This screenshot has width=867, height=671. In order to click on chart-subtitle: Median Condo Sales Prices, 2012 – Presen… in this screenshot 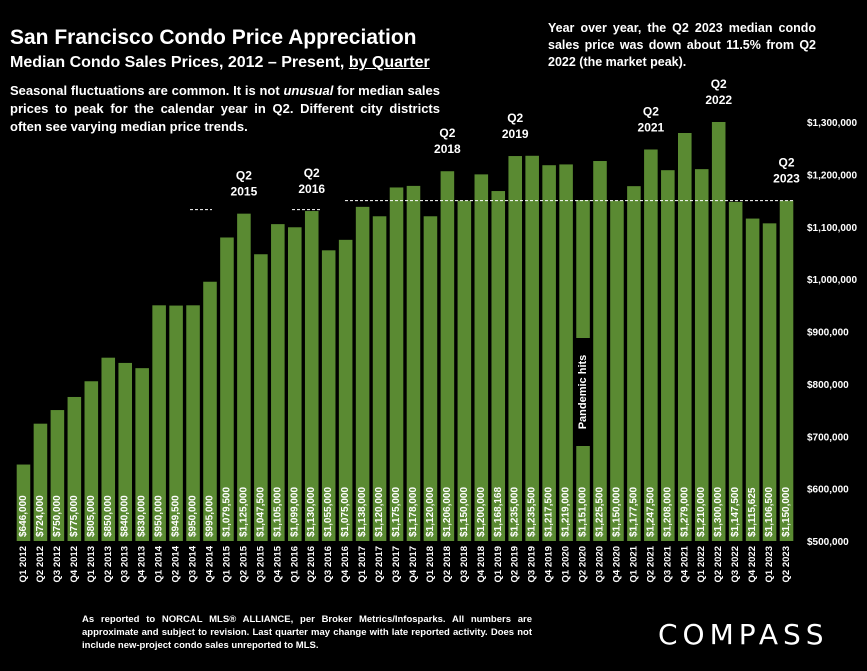, I will do `click(220, 63)`.